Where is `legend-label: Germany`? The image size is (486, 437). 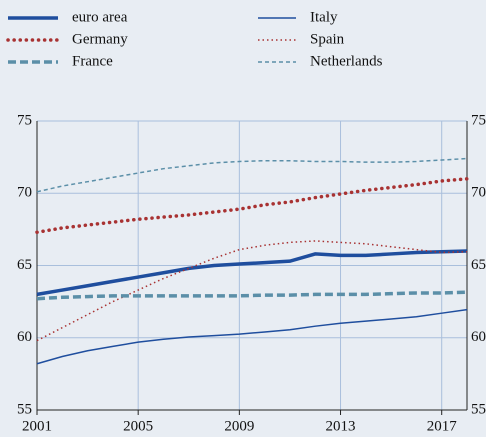
legend-label: Germany is located at coordinates (100, 39).